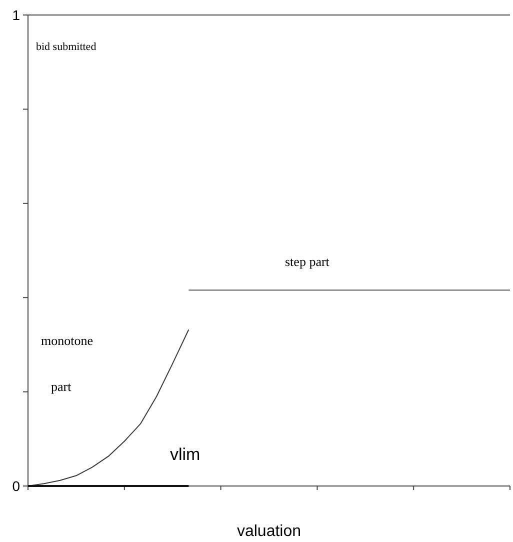  I want to click on annotation: vlim, so click(185, 454).